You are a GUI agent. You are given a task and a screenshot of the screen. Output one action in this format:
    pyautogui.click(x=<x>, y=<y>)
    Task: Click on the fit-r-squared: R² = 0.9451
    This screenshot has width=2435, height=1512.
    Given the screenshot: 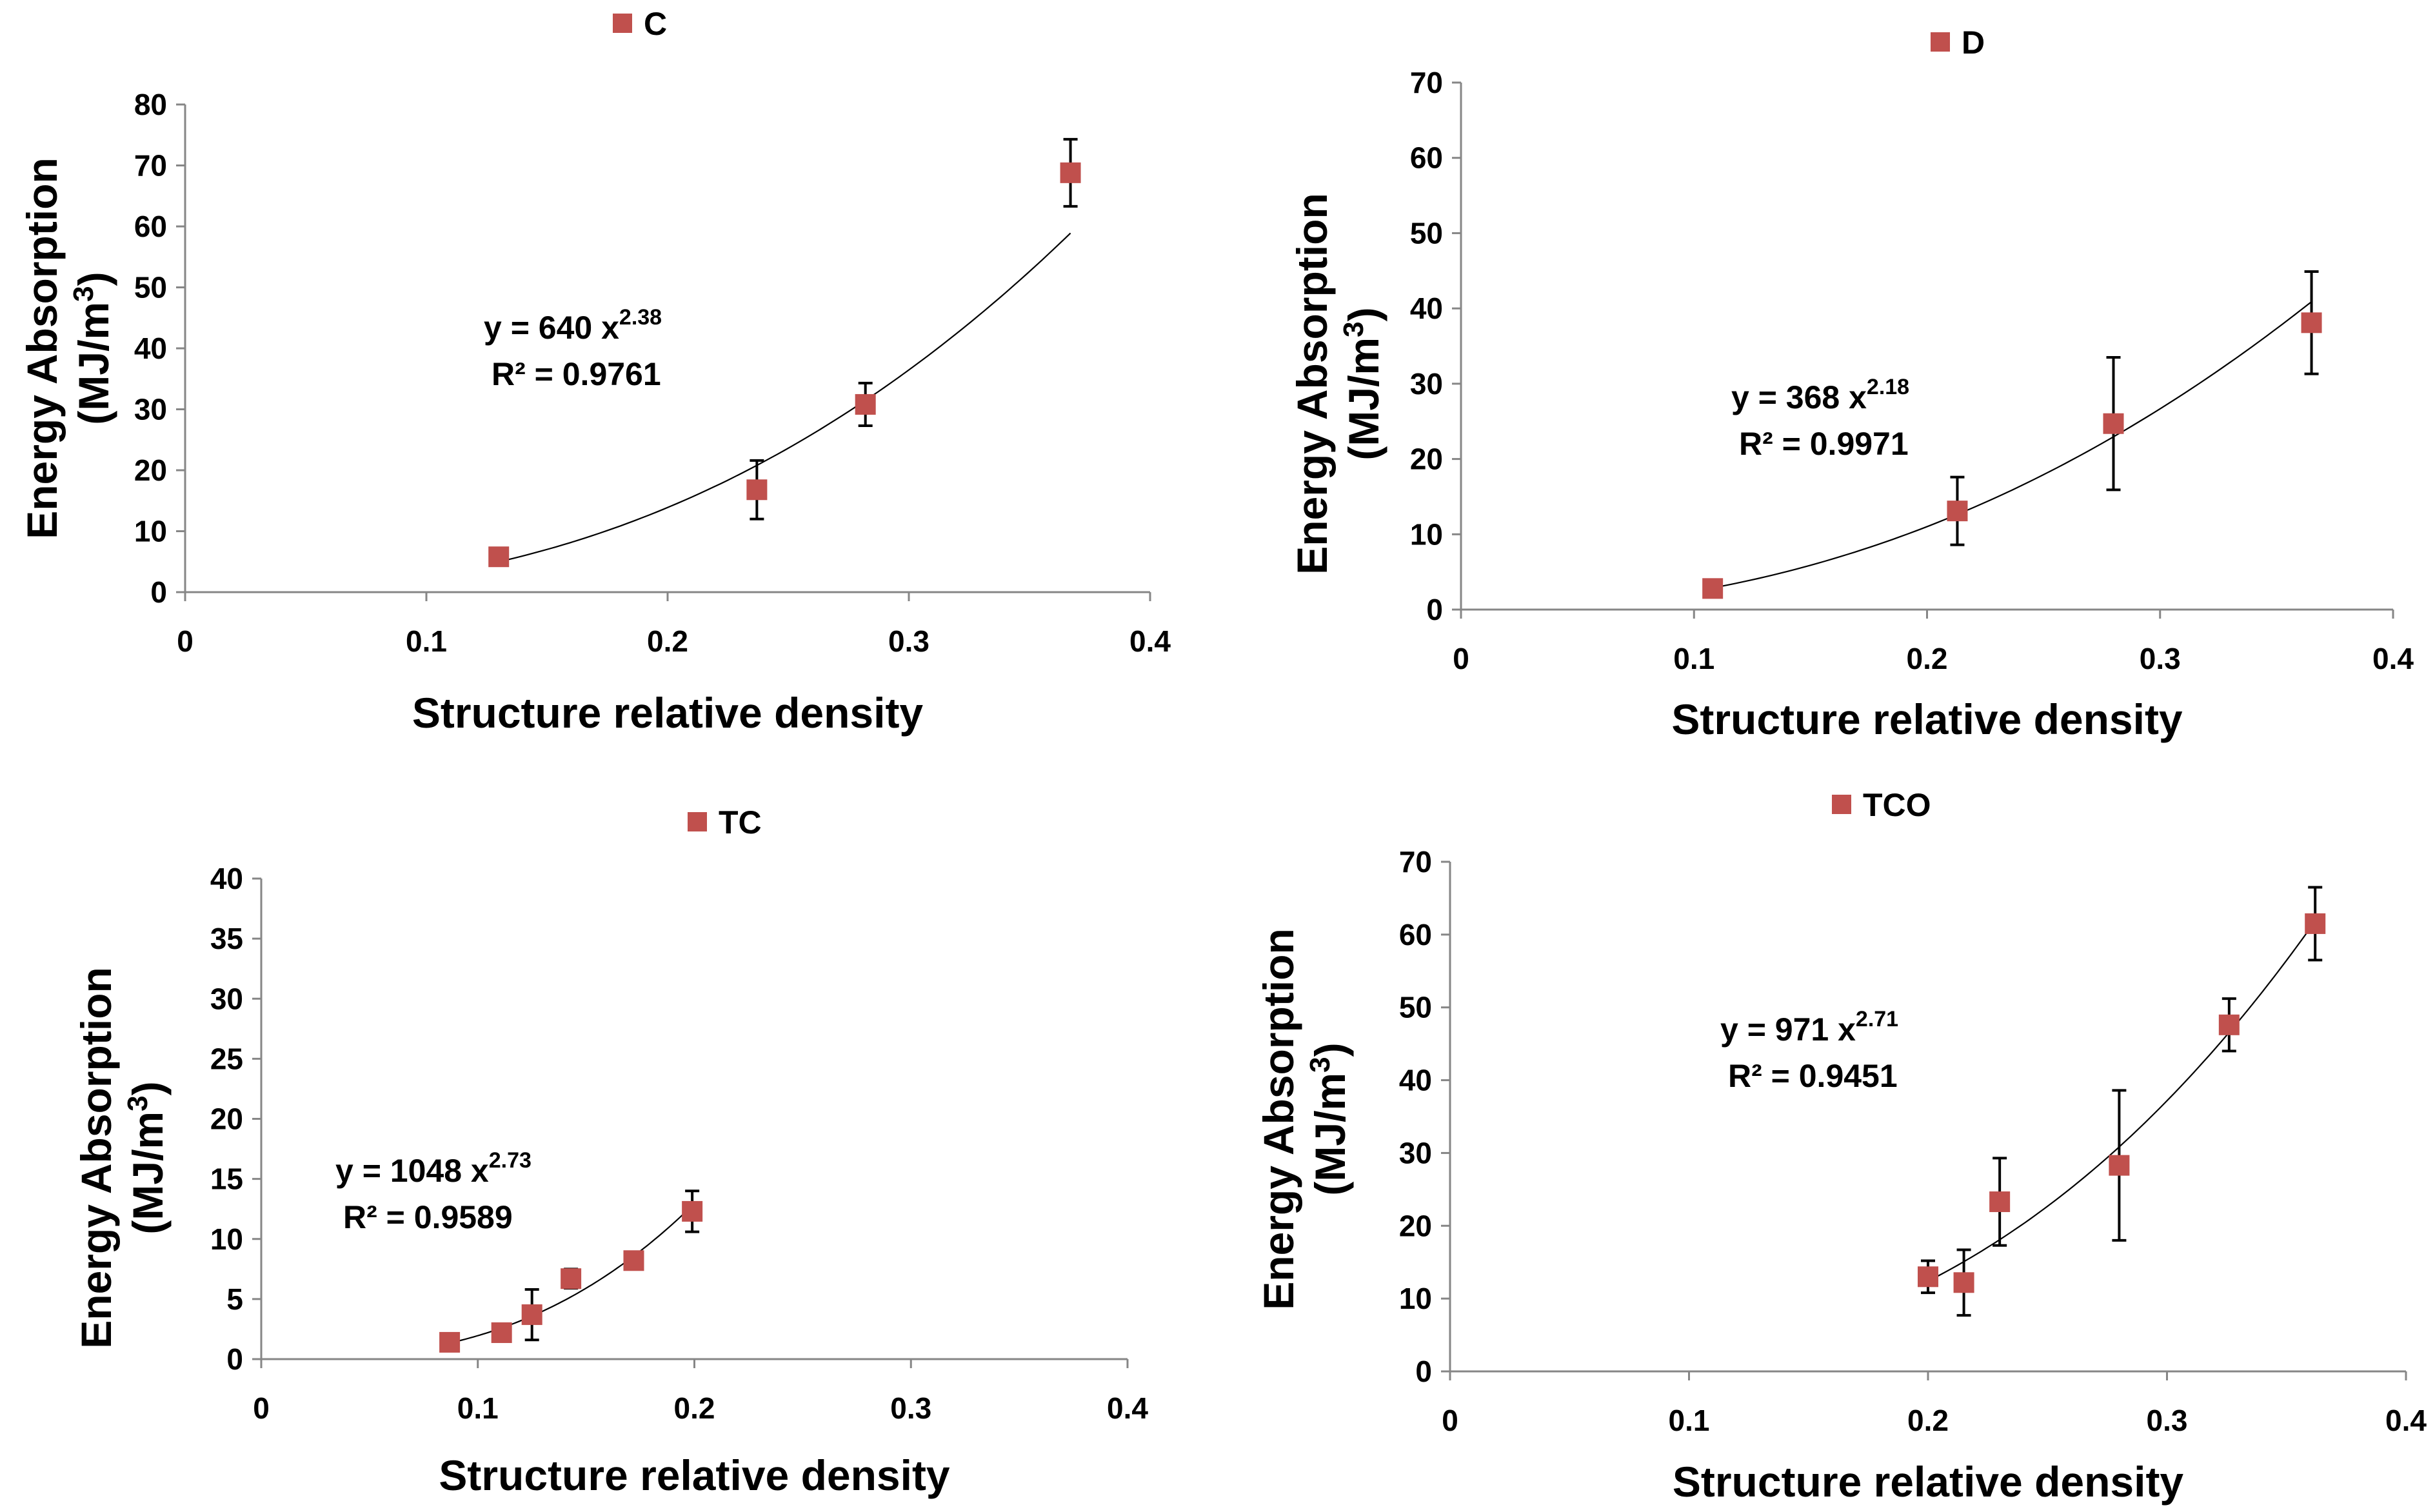 What is the action you would take?
    pyautogui.click(x=1813, y=1076)
    